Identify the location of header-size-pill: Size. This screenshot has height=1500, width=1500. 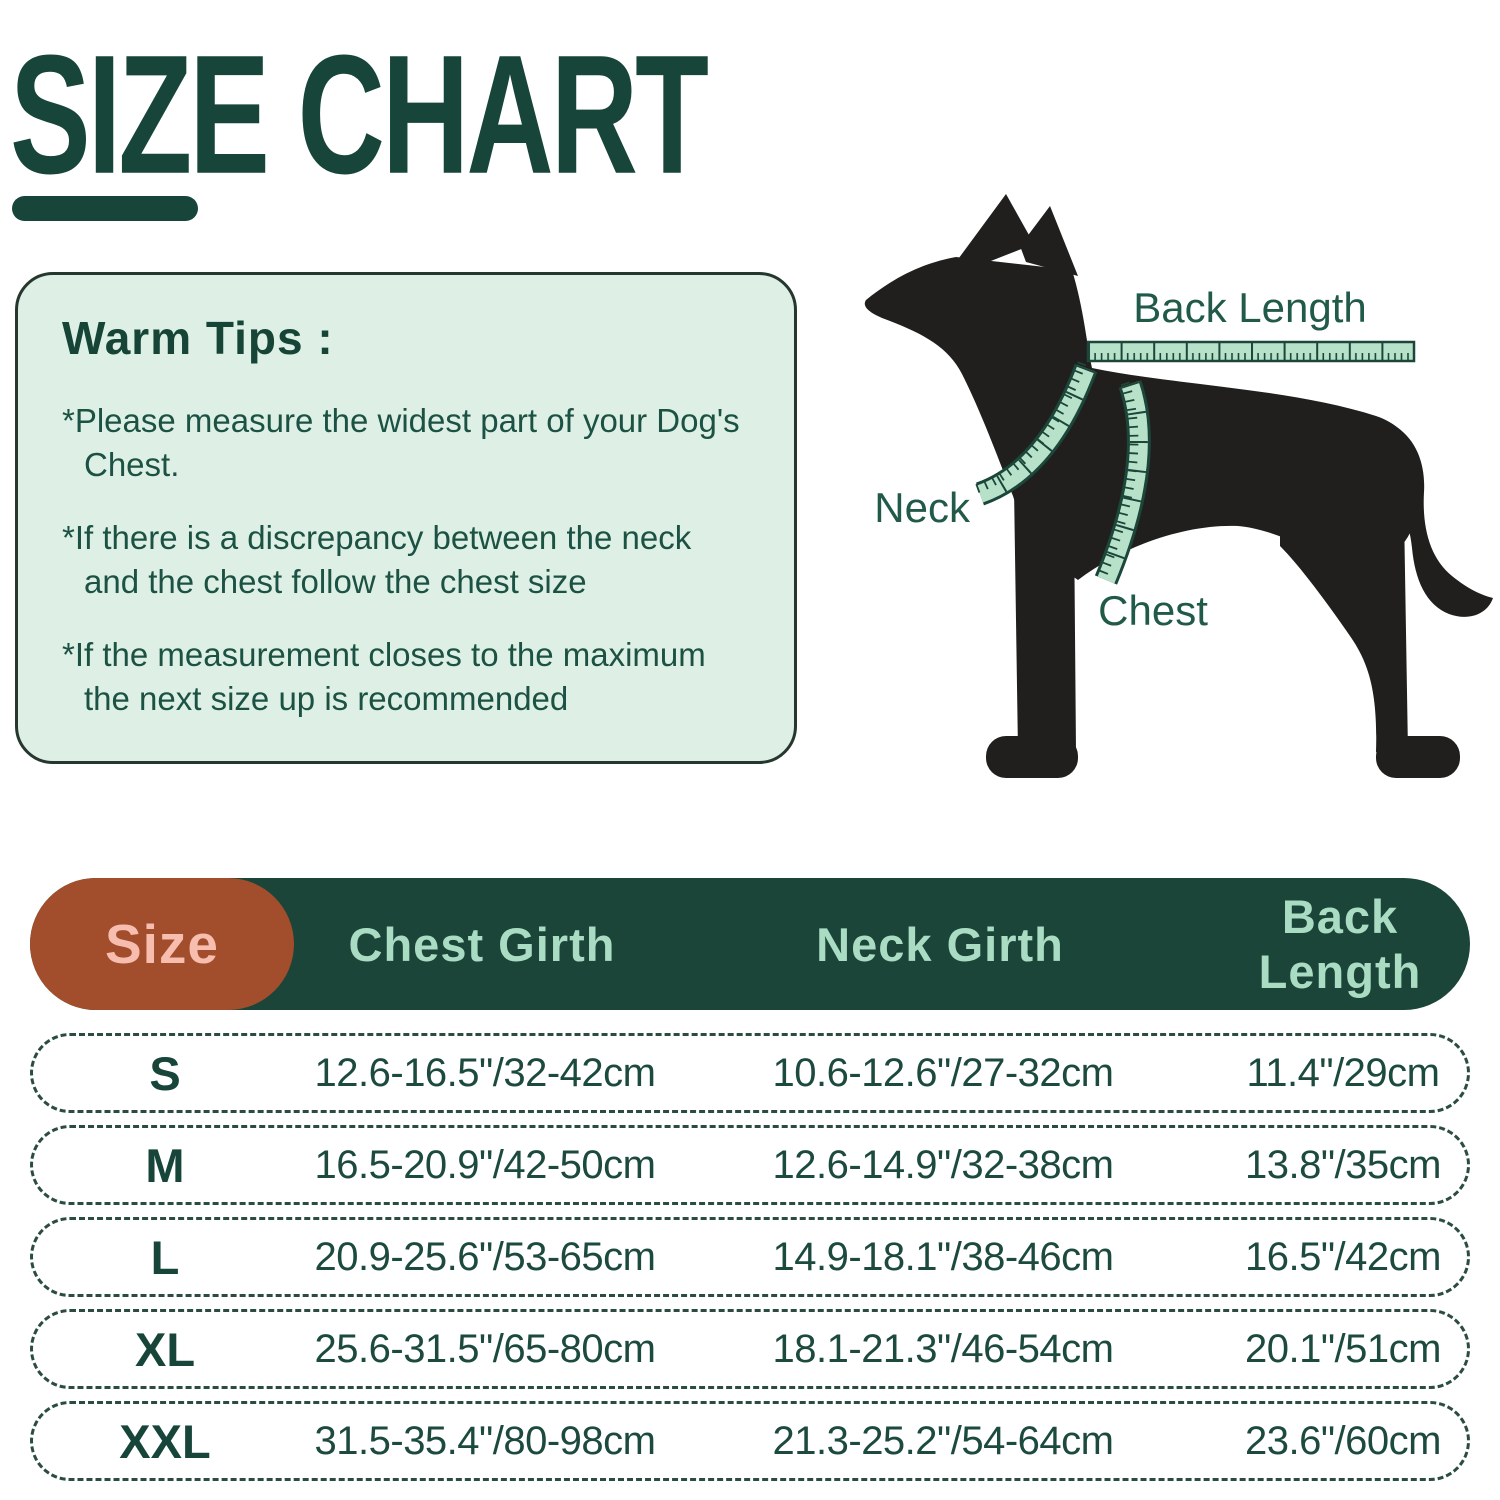
(162, 944).